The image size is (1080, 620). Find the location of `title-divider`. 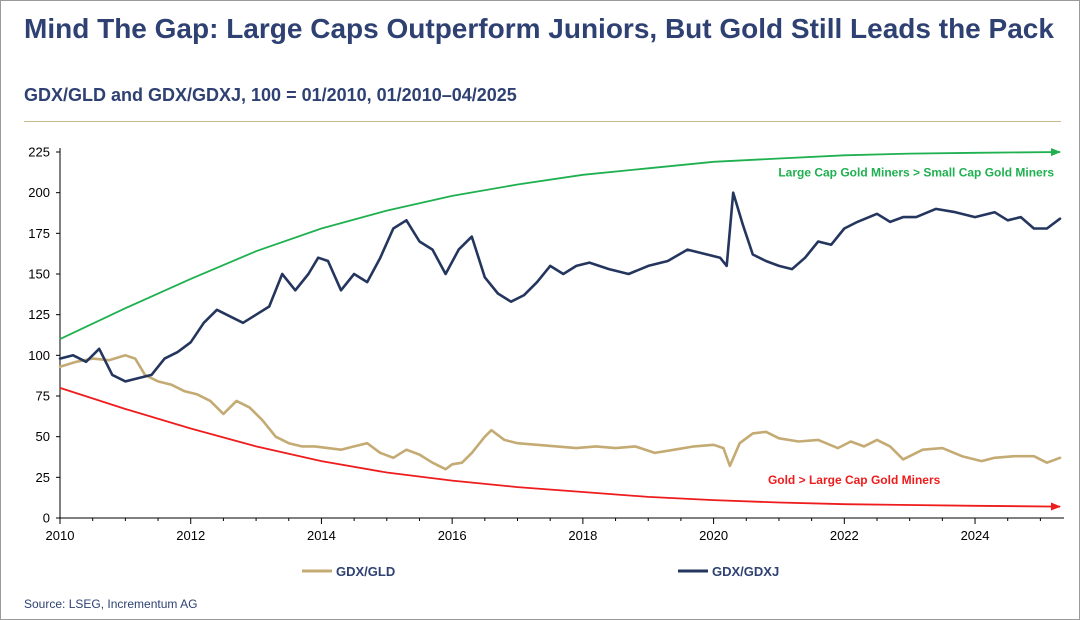

title-divider is located at coordinates (542, 121).